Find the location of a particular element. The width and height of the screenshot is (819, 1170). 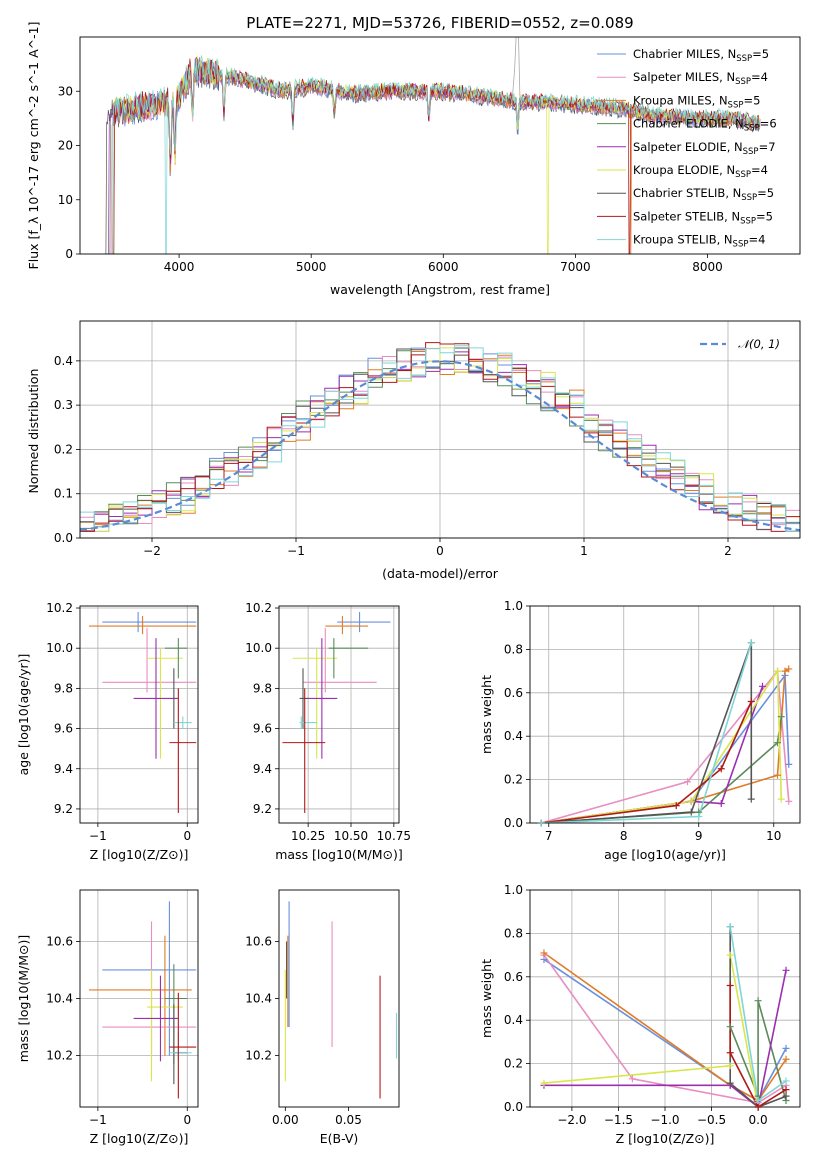

age-vs-mass-ytick-label: 10.2 is located at coordinates (258, 608).